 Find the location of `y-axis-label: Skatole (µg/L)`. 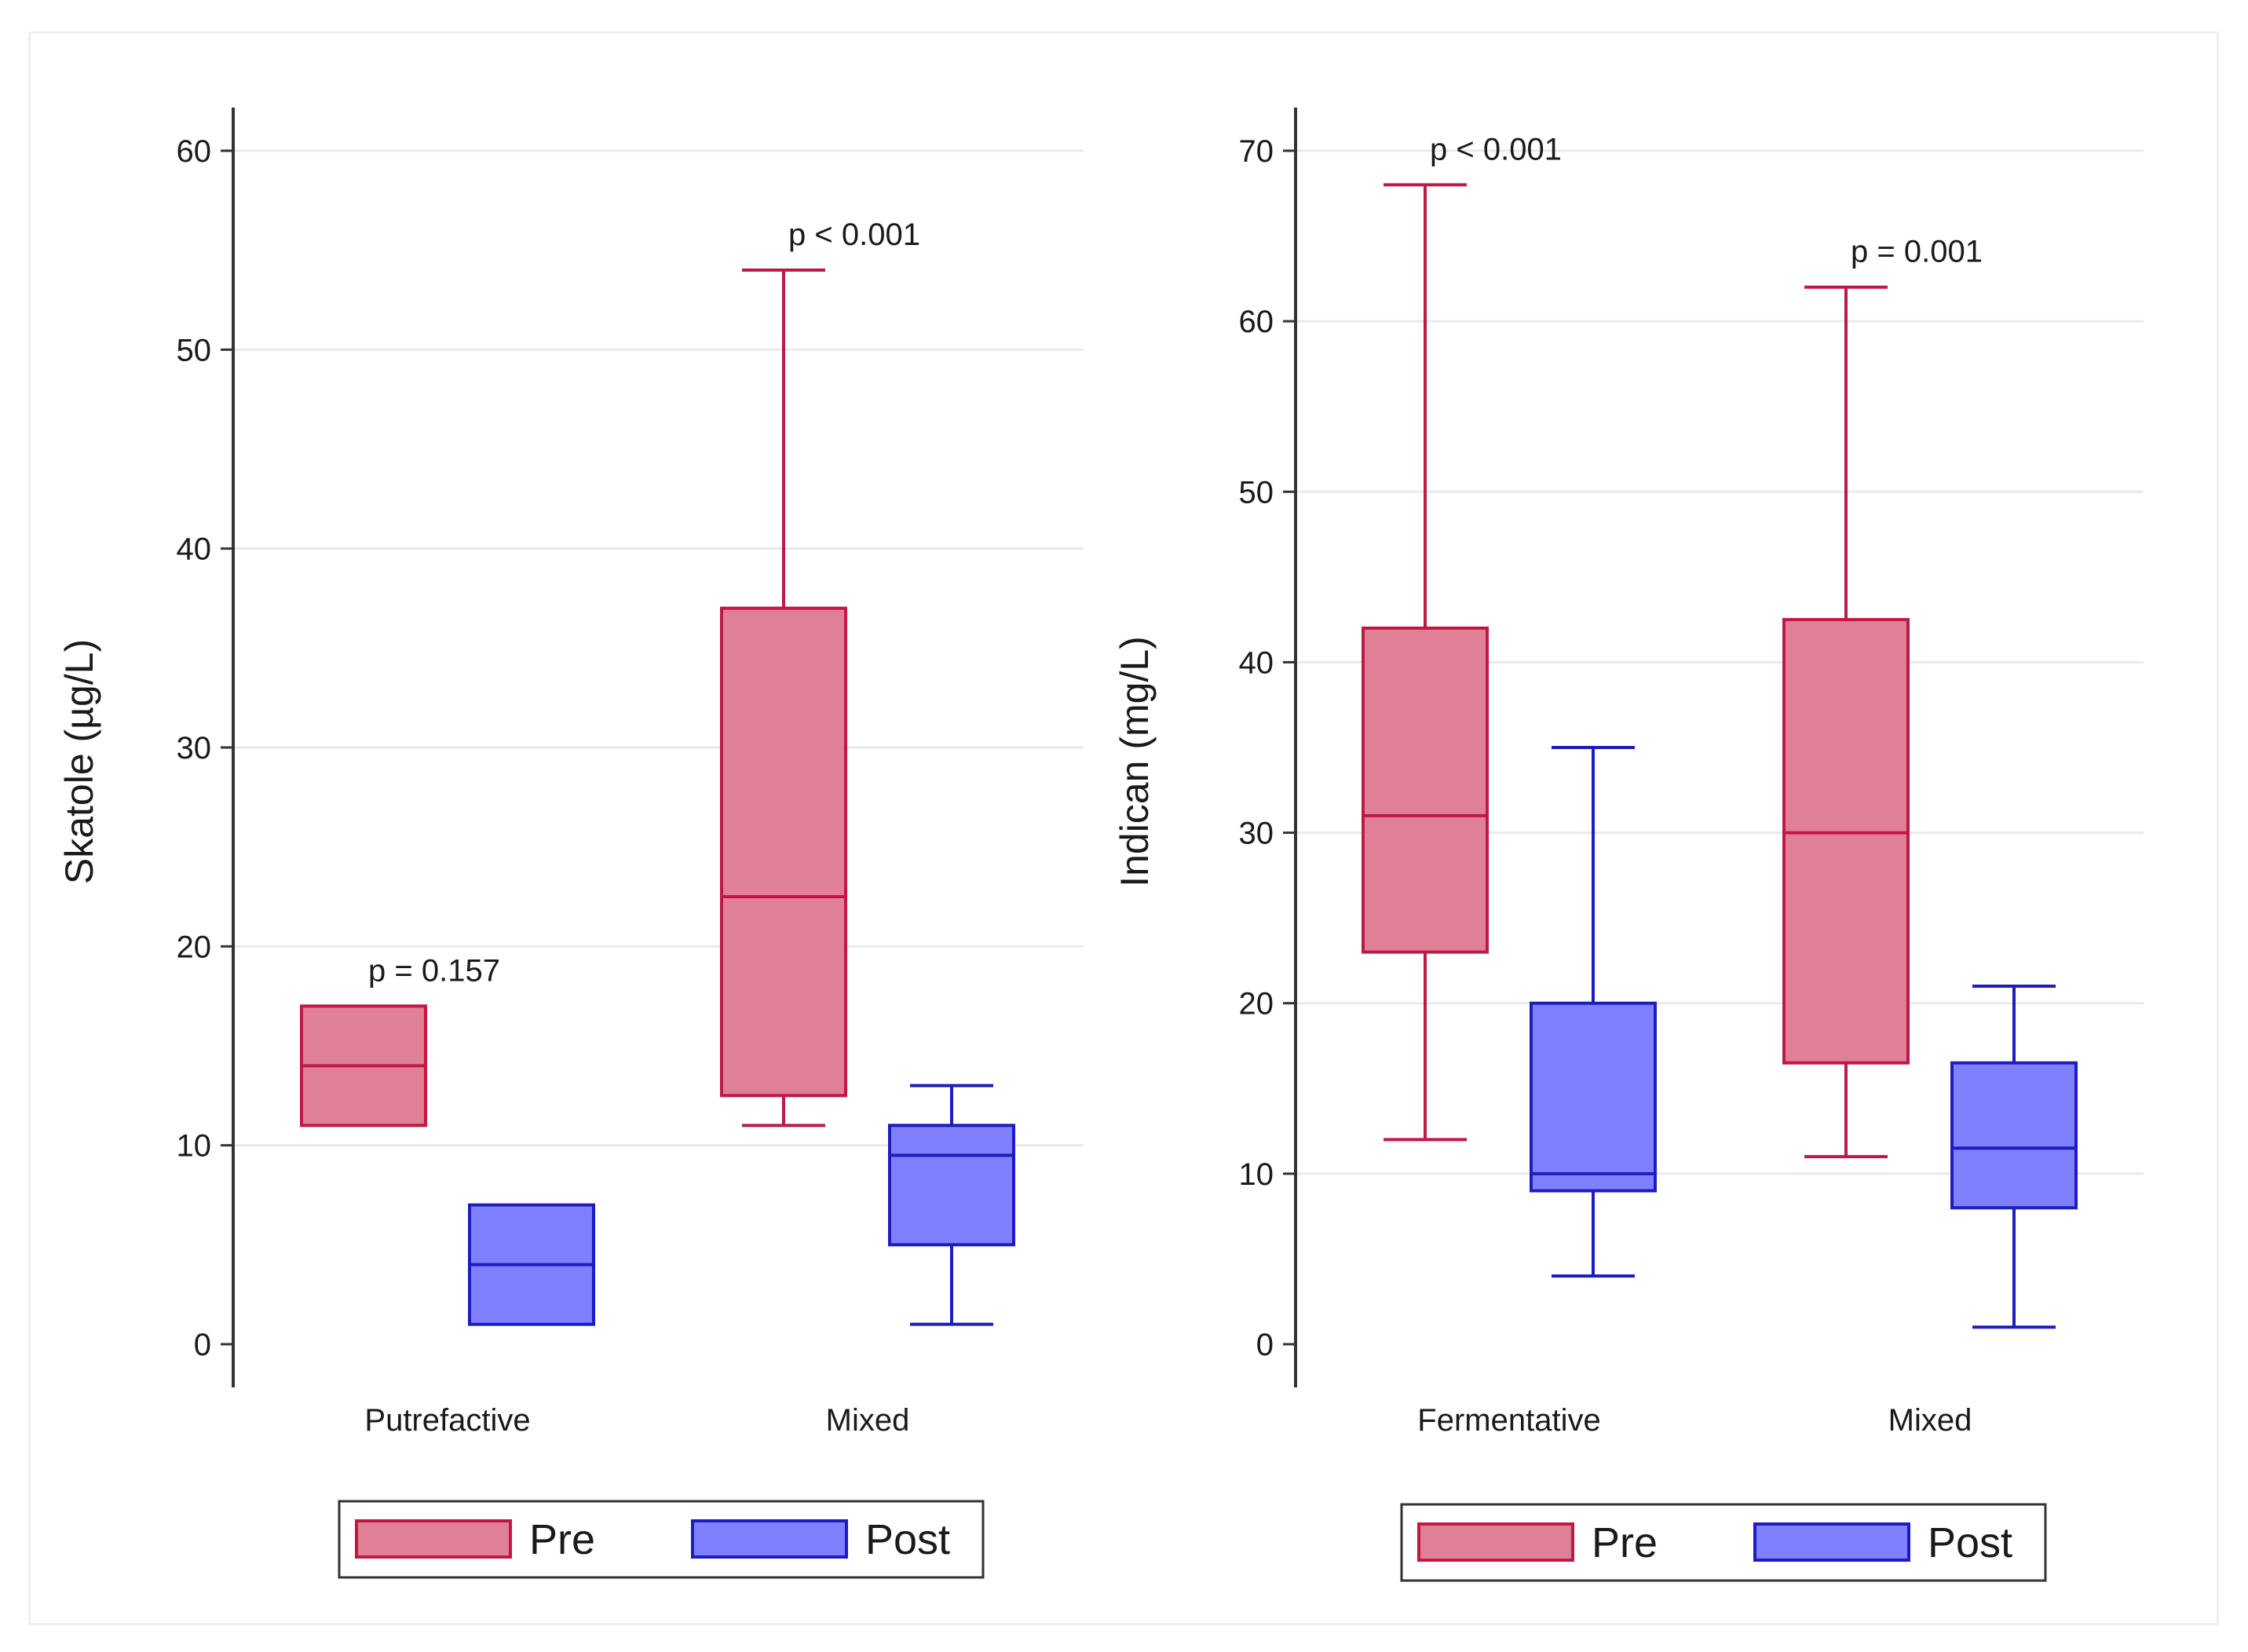

y-axis-label: Skatole (µg/L) is located at coordinates (79, 761).